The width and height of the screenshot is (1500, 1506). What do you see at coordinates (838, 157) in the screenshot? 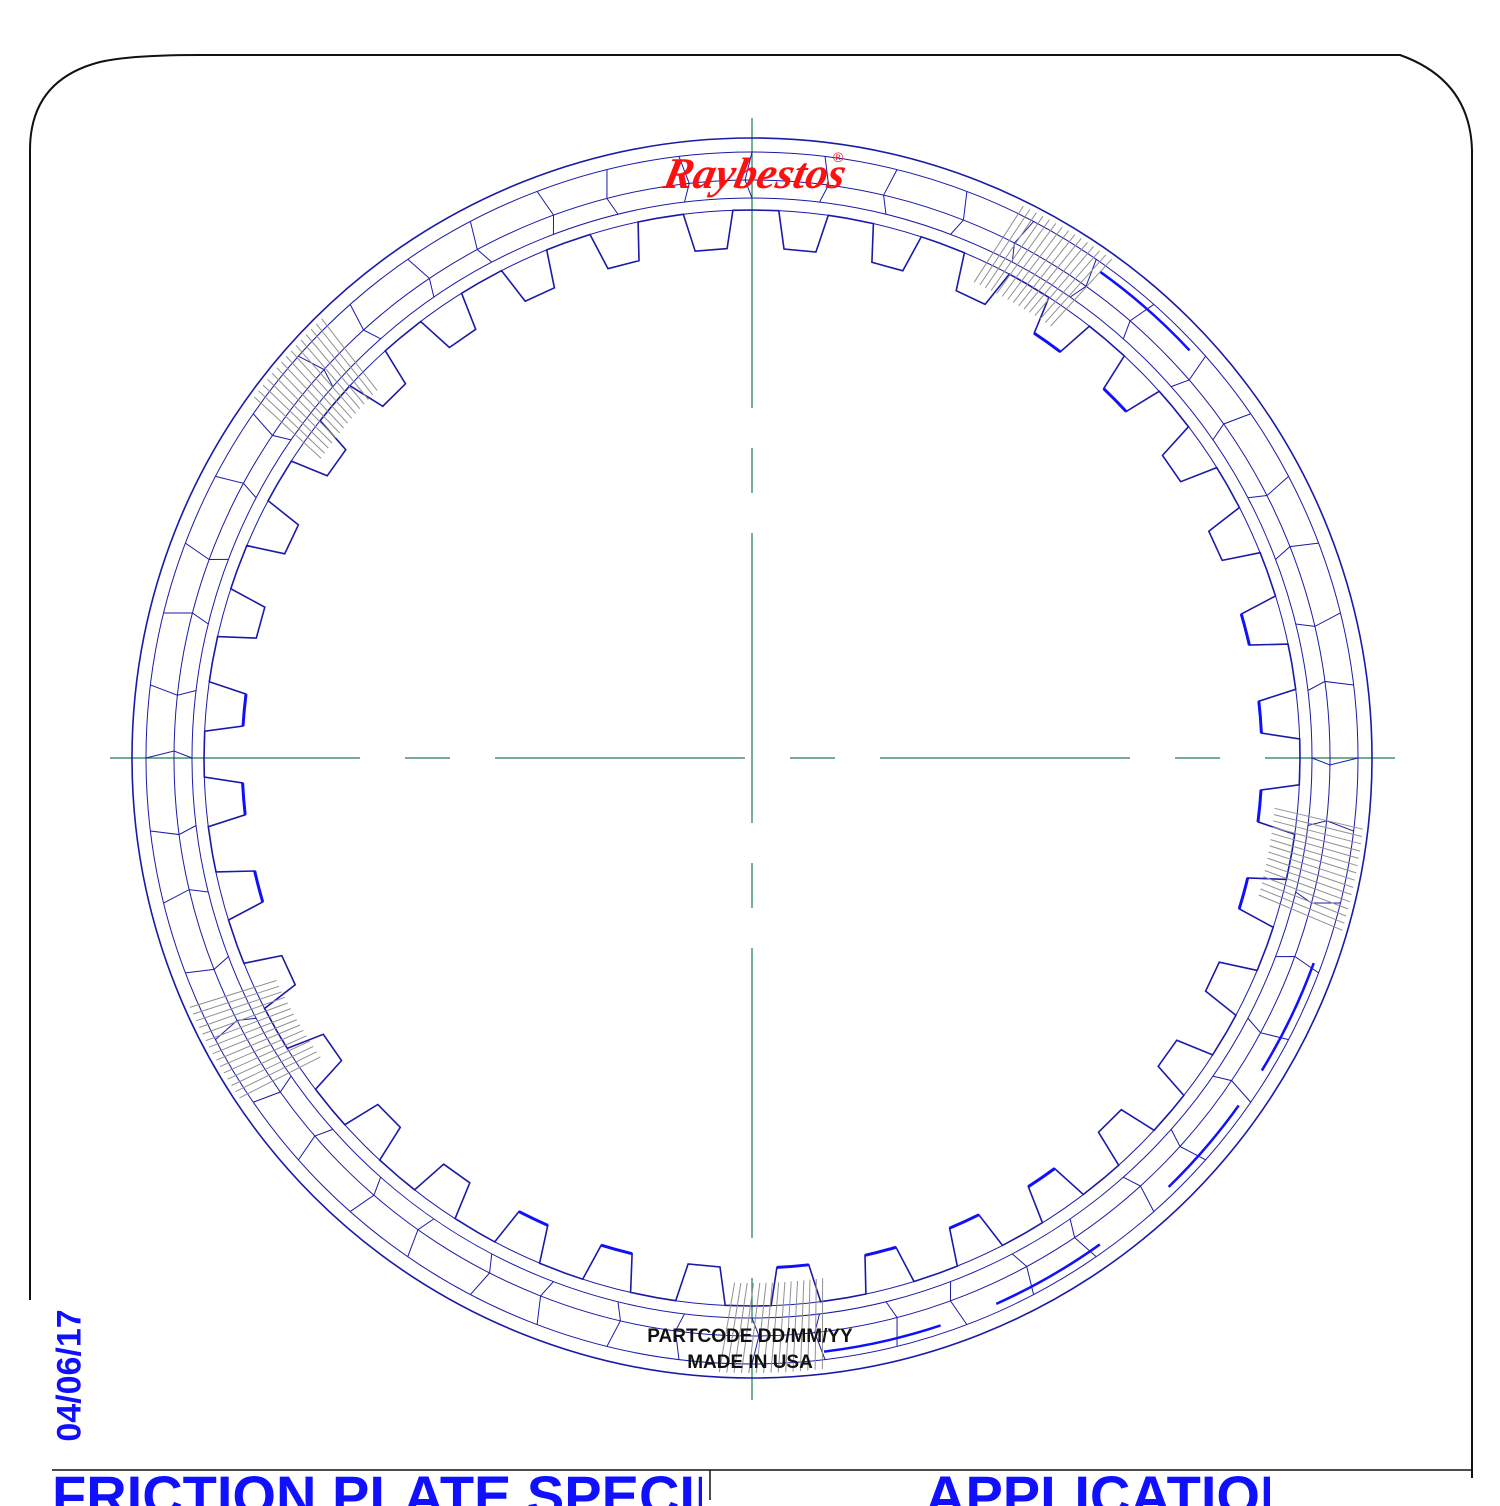
I see `registered-mark: ®` at bounding box center [838, 157].